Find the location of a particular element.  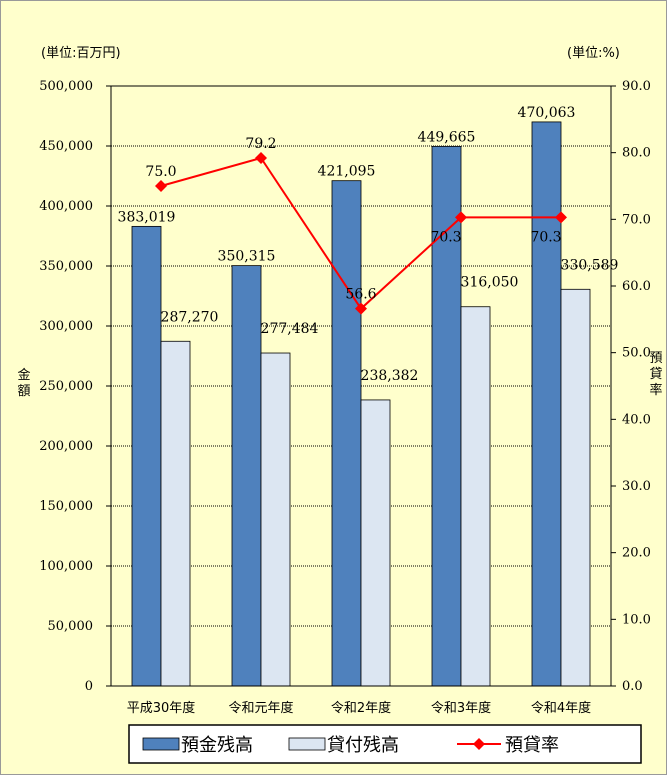

right-tick-label: 20.0 is located at coordinates (636, 553).